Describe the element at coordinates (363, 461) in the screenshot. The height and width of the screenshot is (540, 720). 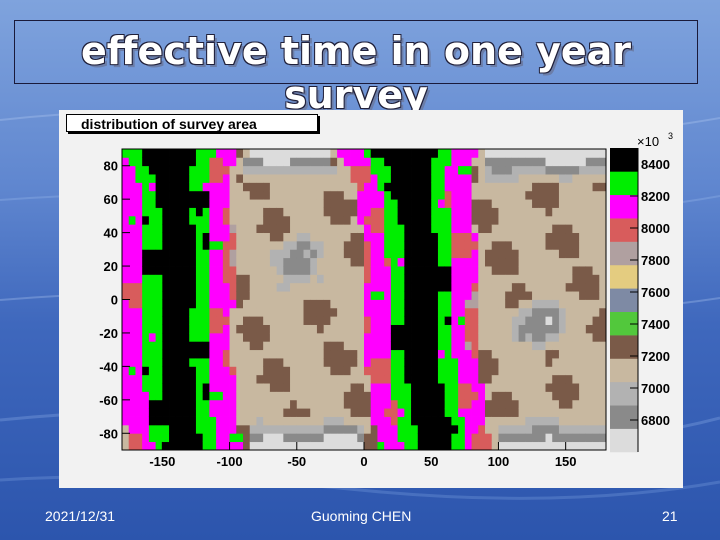
I see `x-tick-label: 0` at that location.